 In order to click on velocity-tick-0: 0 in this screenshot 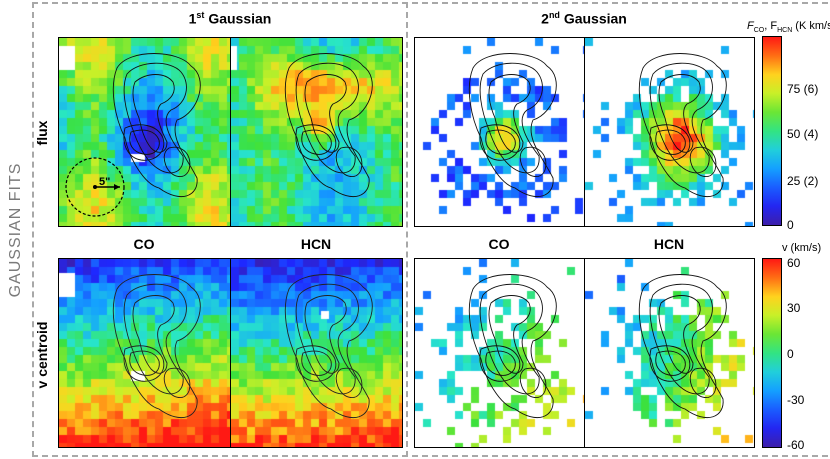, I will do `click(790, 354)`.